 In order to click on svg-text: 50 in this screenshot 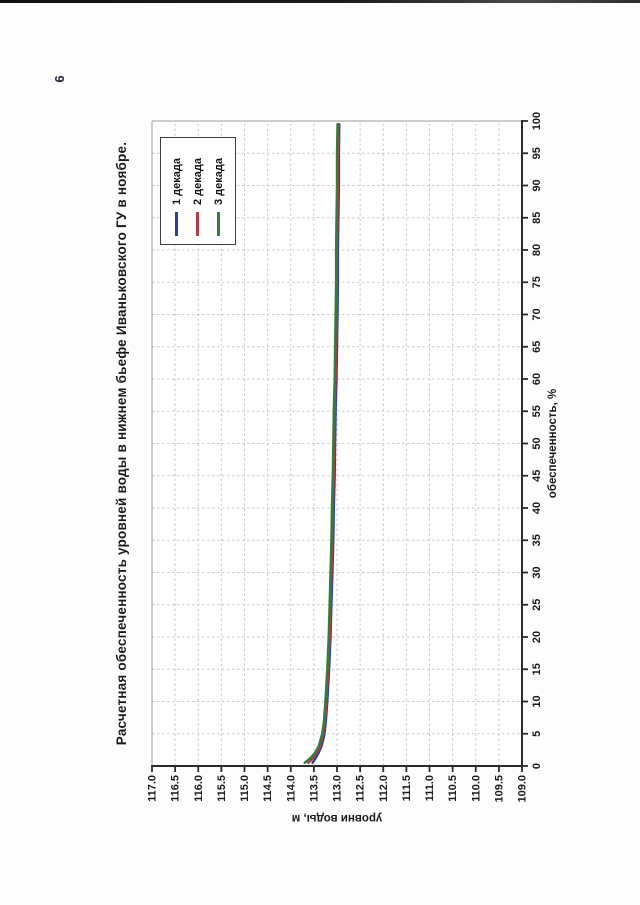, I will do `click(537, 443)`.